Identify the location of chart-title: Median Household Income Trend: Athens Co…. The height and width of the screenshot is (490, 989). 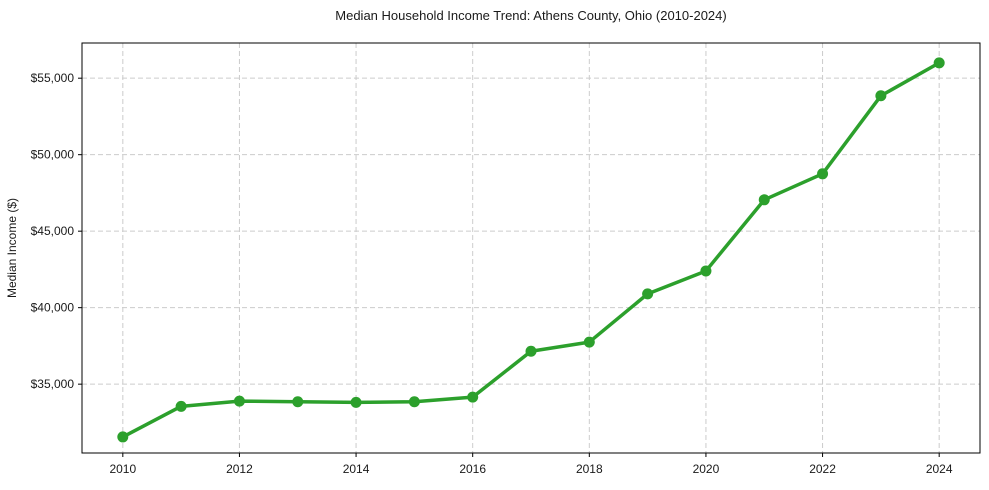
(531, 15).